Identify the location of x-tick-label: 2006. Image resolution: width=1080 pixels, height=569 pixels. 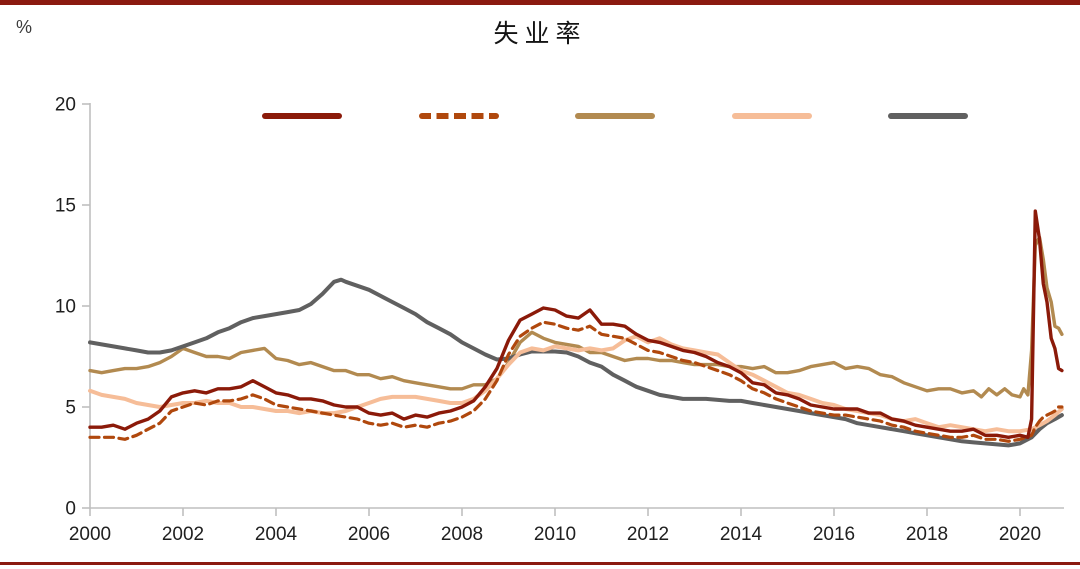
(369, 534).